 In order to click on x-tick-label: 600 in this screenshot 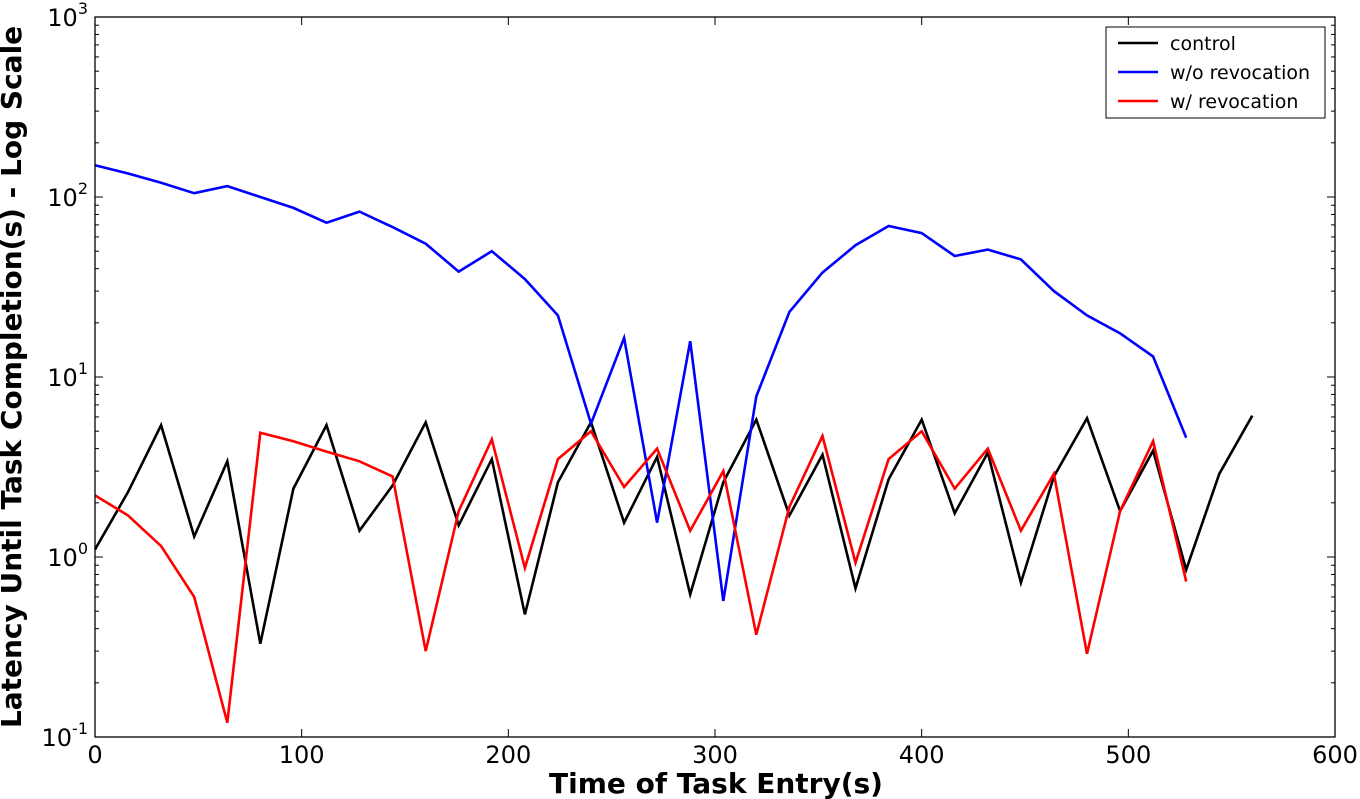, I will do `click(1335, 755)`.